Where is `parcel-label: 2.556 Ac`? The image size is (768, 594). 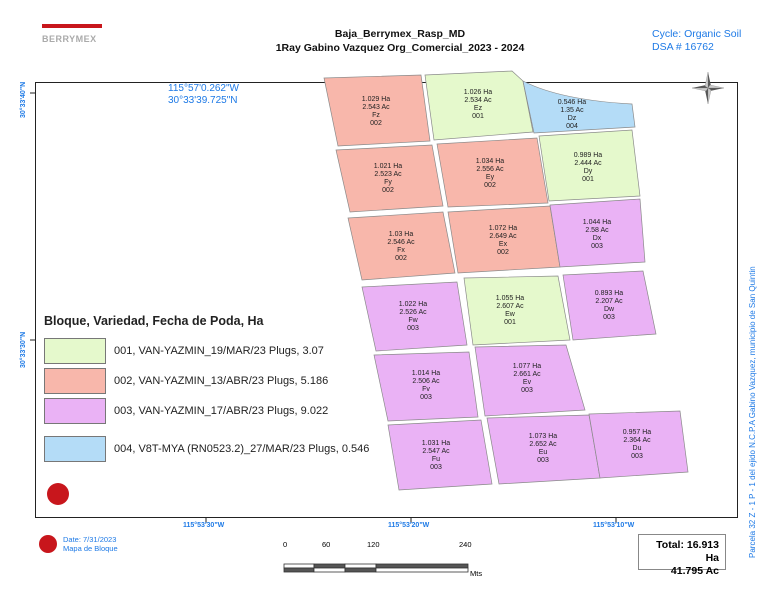
parcel-label: 2.556 Ac is located at coordinates (490, 169).